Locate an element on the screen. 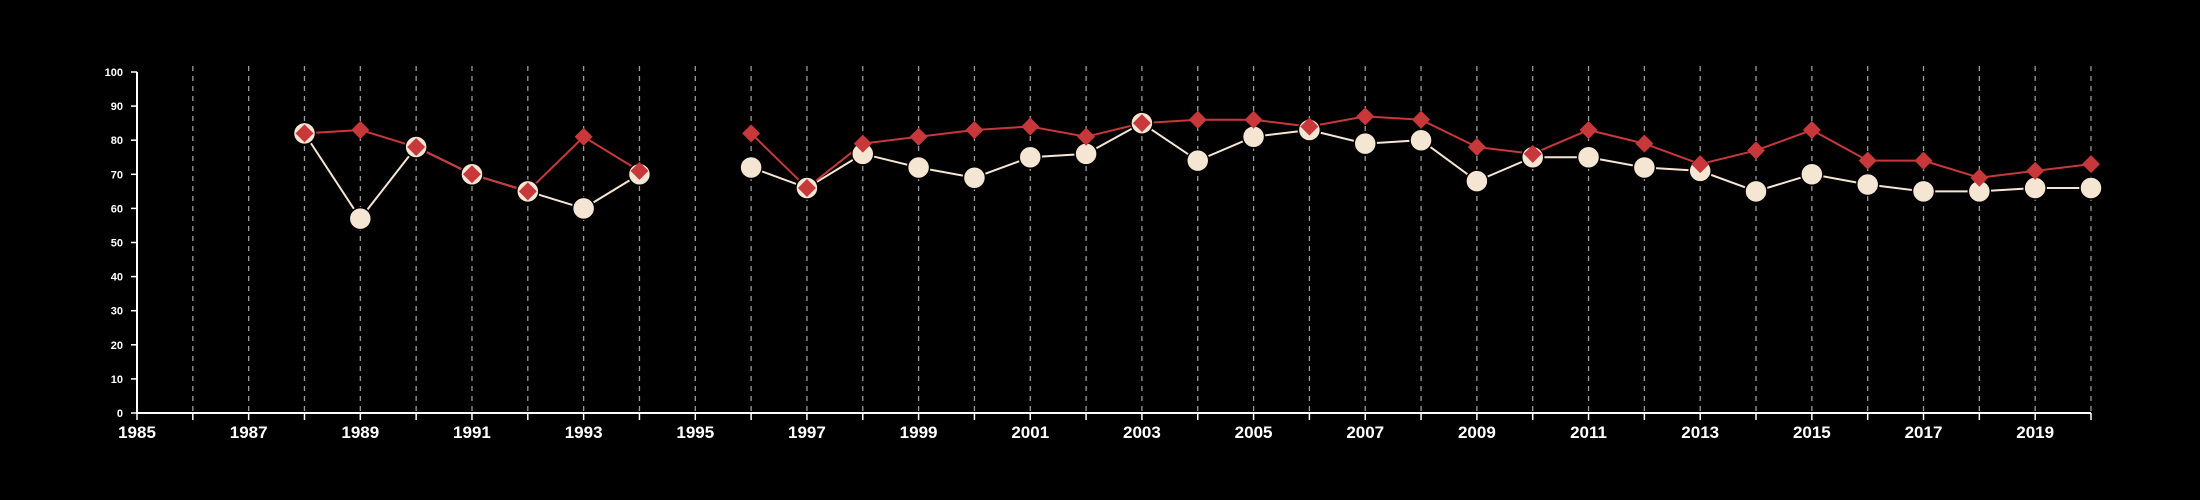  x-tick-label: 2011 is located at coordinates (1588, 432).